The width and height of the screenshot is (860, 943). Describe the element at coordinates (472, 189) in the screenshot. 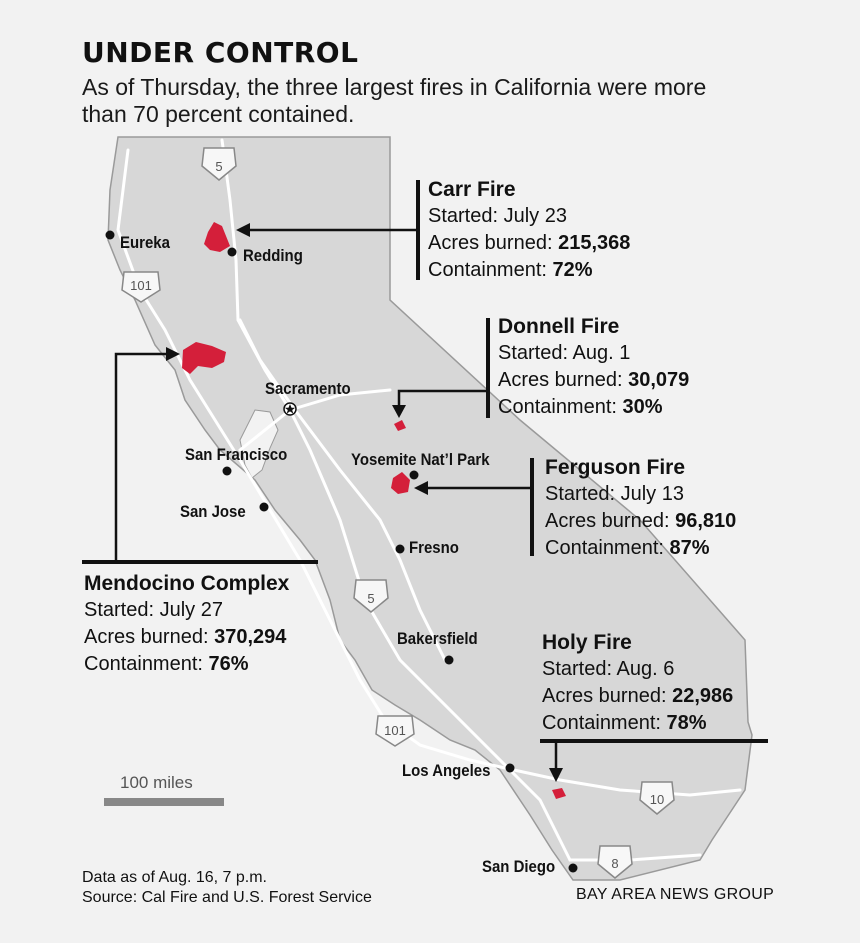

I see `carr-fire-name: Carr Fire` at that location.